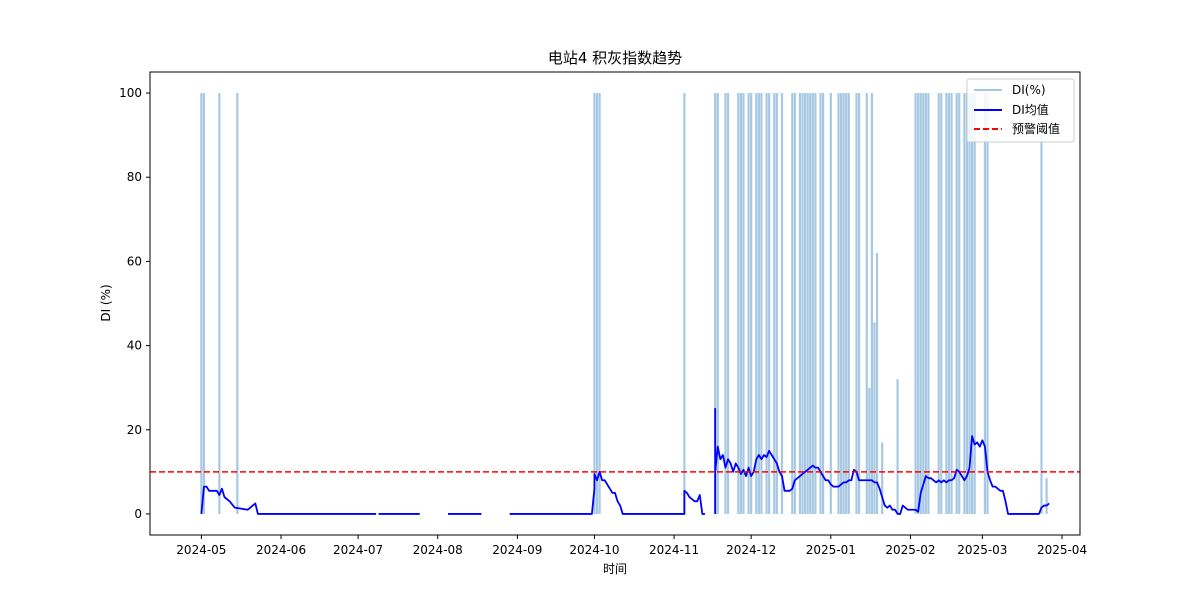  Describe the element at coordinates (1062, 550) in the screenshot. I see `x-tick-label: 2025-04` at that location.